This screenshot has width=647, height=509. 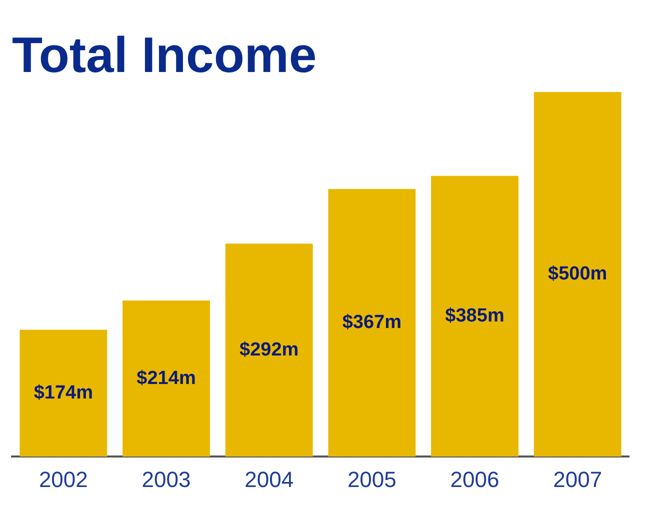 I want to click on data-label: $385m, so click(x=474, y=315).